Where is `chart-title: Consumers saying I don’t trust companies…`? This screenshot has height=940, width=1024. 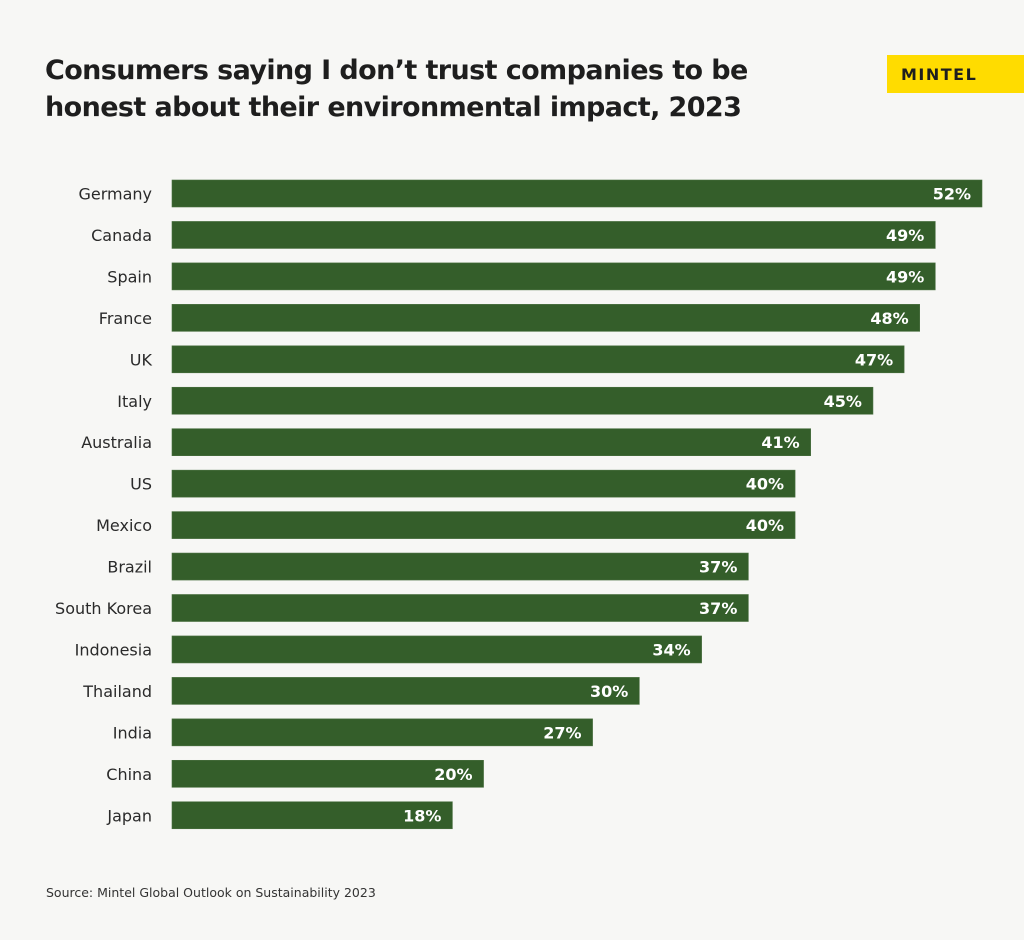 chart-title: Consumers saying I don’t trust companies… is located at coordinates (396, 89).